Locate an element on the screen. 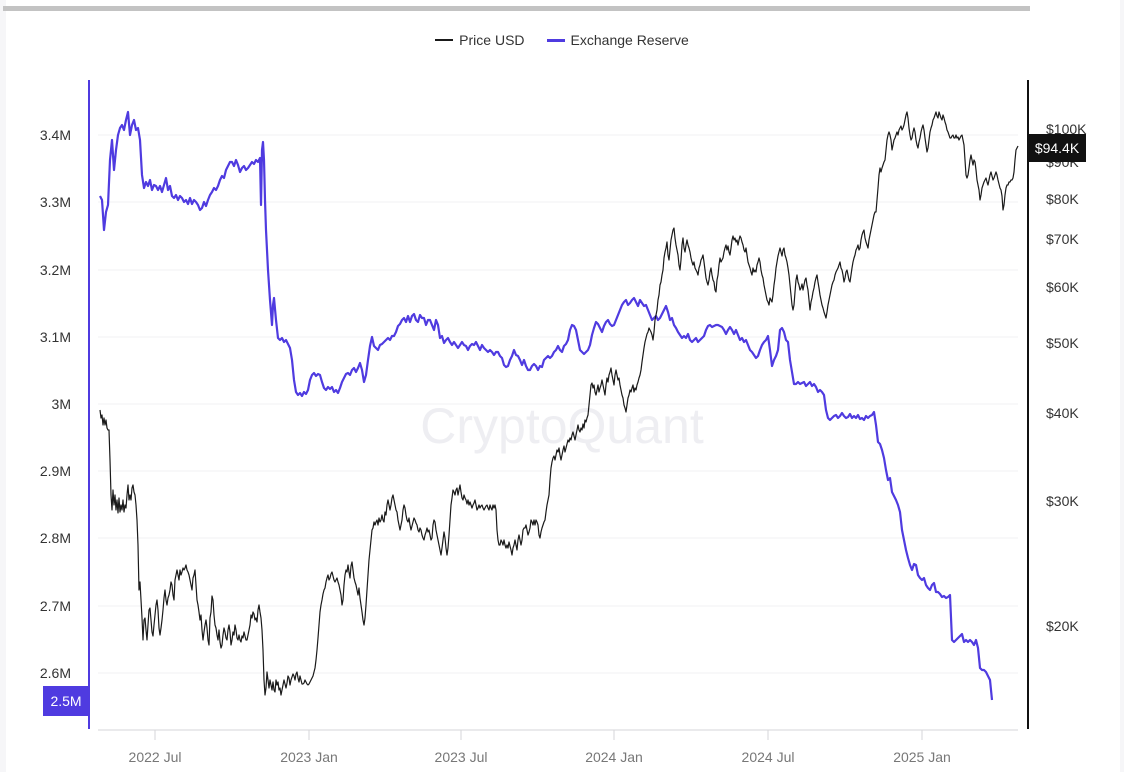 The height and width of the screenshot is (772, 1124). left-tick-label: 3.4M is located at coordinates (55, 135).